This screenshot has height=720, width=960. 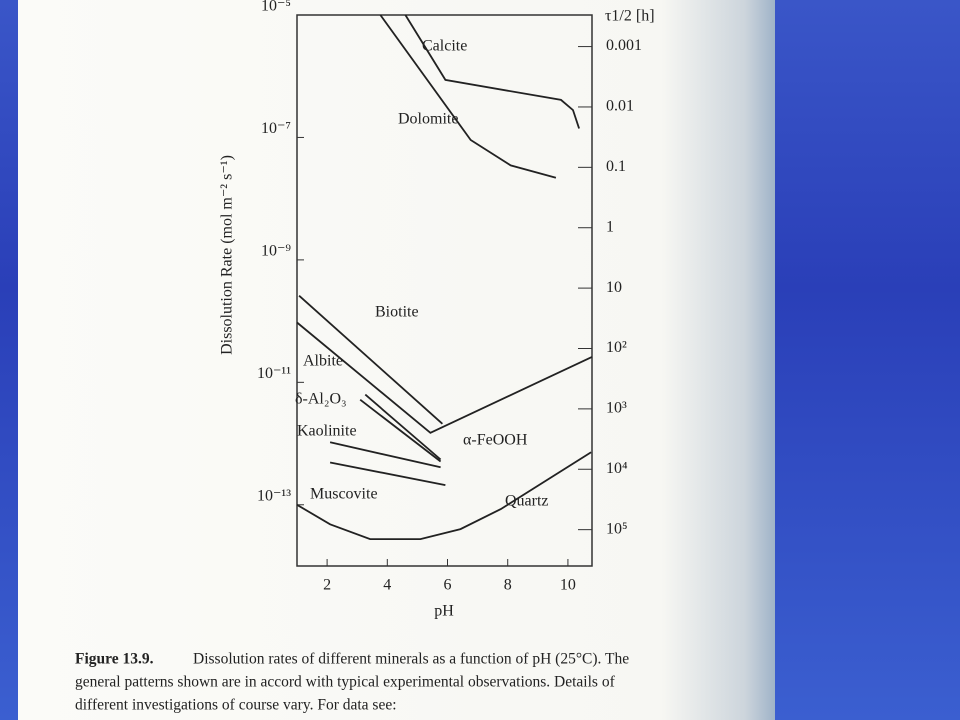 What do you see at coordinates (274, 495) in the screenshot?
I see `y-tick-label: 10⁻¹³` at bounding box center [274, 495].